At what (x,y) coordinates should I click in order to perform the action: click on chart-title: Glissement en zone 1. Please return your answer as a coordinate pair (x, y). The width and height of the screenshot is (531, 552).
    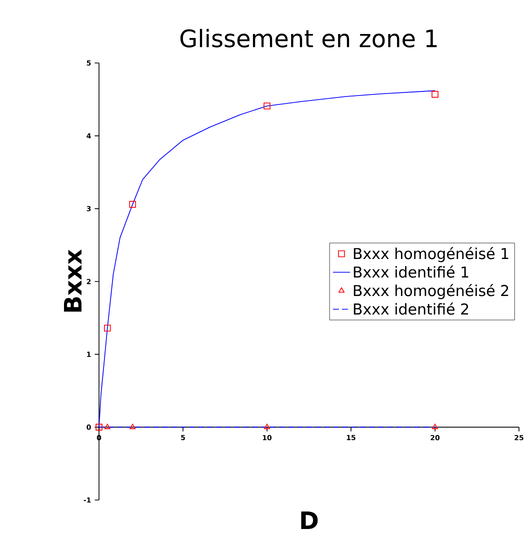
    Looking at the image, I should click on (308, 38).